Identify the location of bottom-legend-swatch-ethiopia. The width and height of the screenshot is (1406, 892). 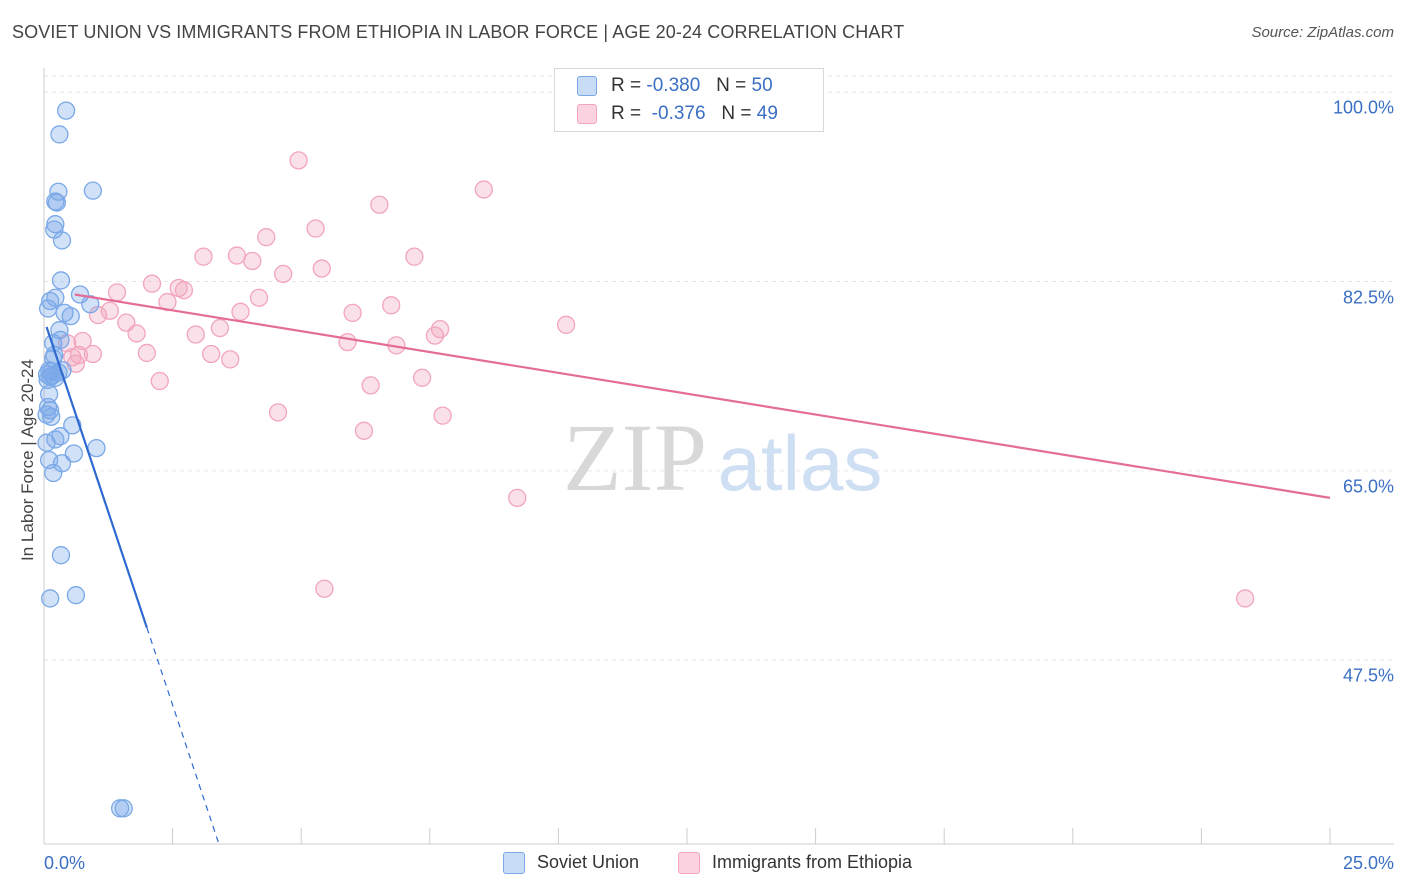
(689, 863).